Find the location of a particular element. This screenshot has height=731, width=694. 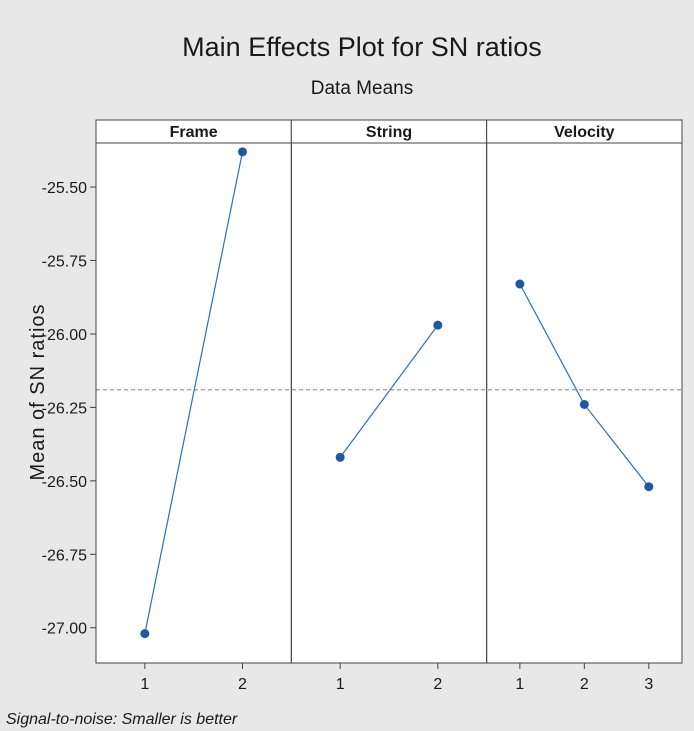

chart-title: Main Effects Plot for SN ratios is located at coordinates (362, 47).